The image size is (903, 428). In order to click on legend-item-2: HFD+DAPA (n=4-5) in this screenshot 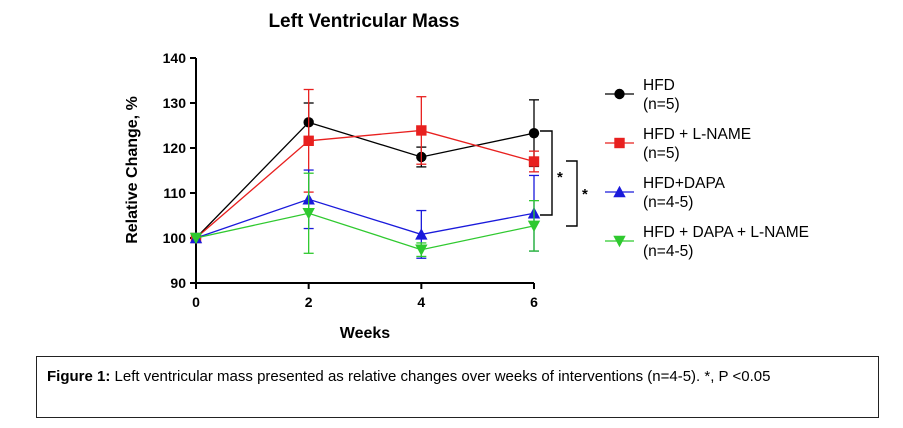, I will do `click(665, 193)`.